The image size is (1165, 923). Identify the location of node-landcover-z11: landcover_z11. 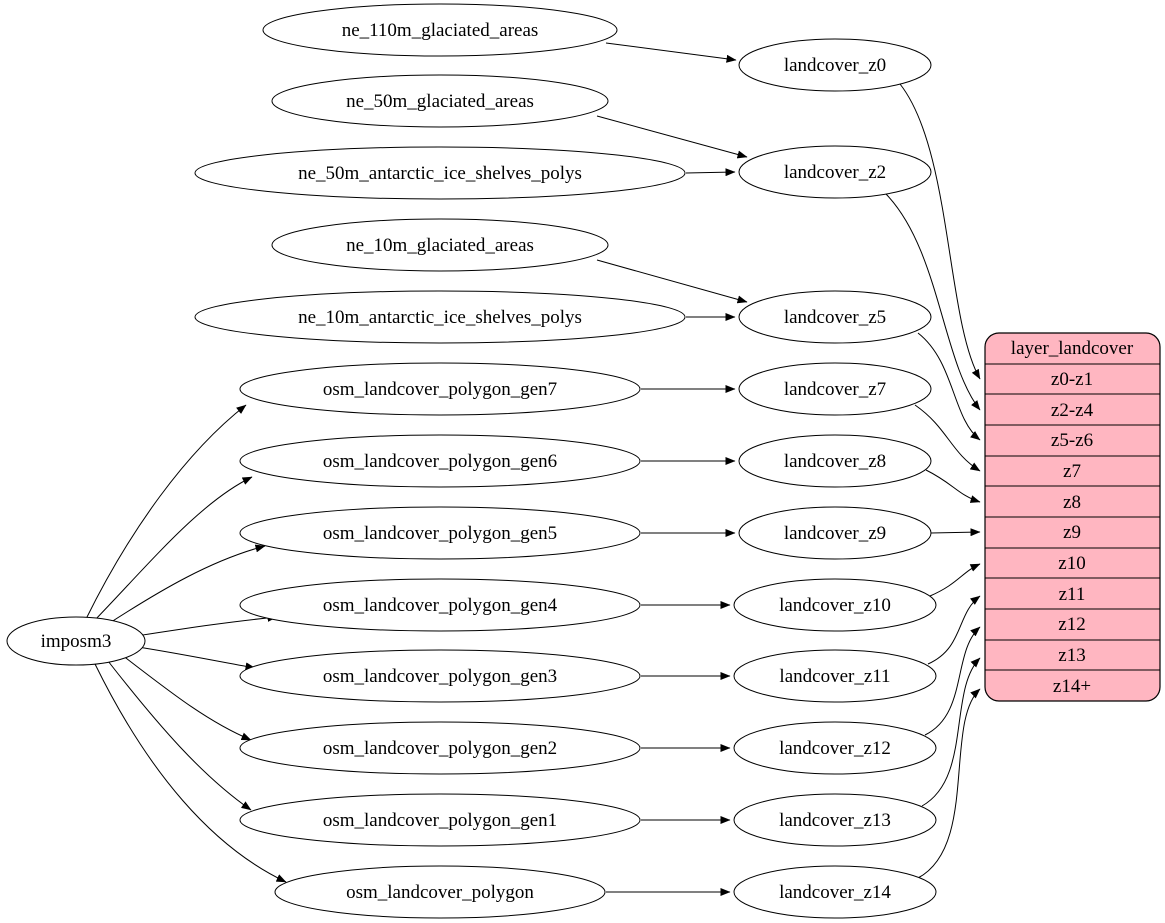
(835, 676).